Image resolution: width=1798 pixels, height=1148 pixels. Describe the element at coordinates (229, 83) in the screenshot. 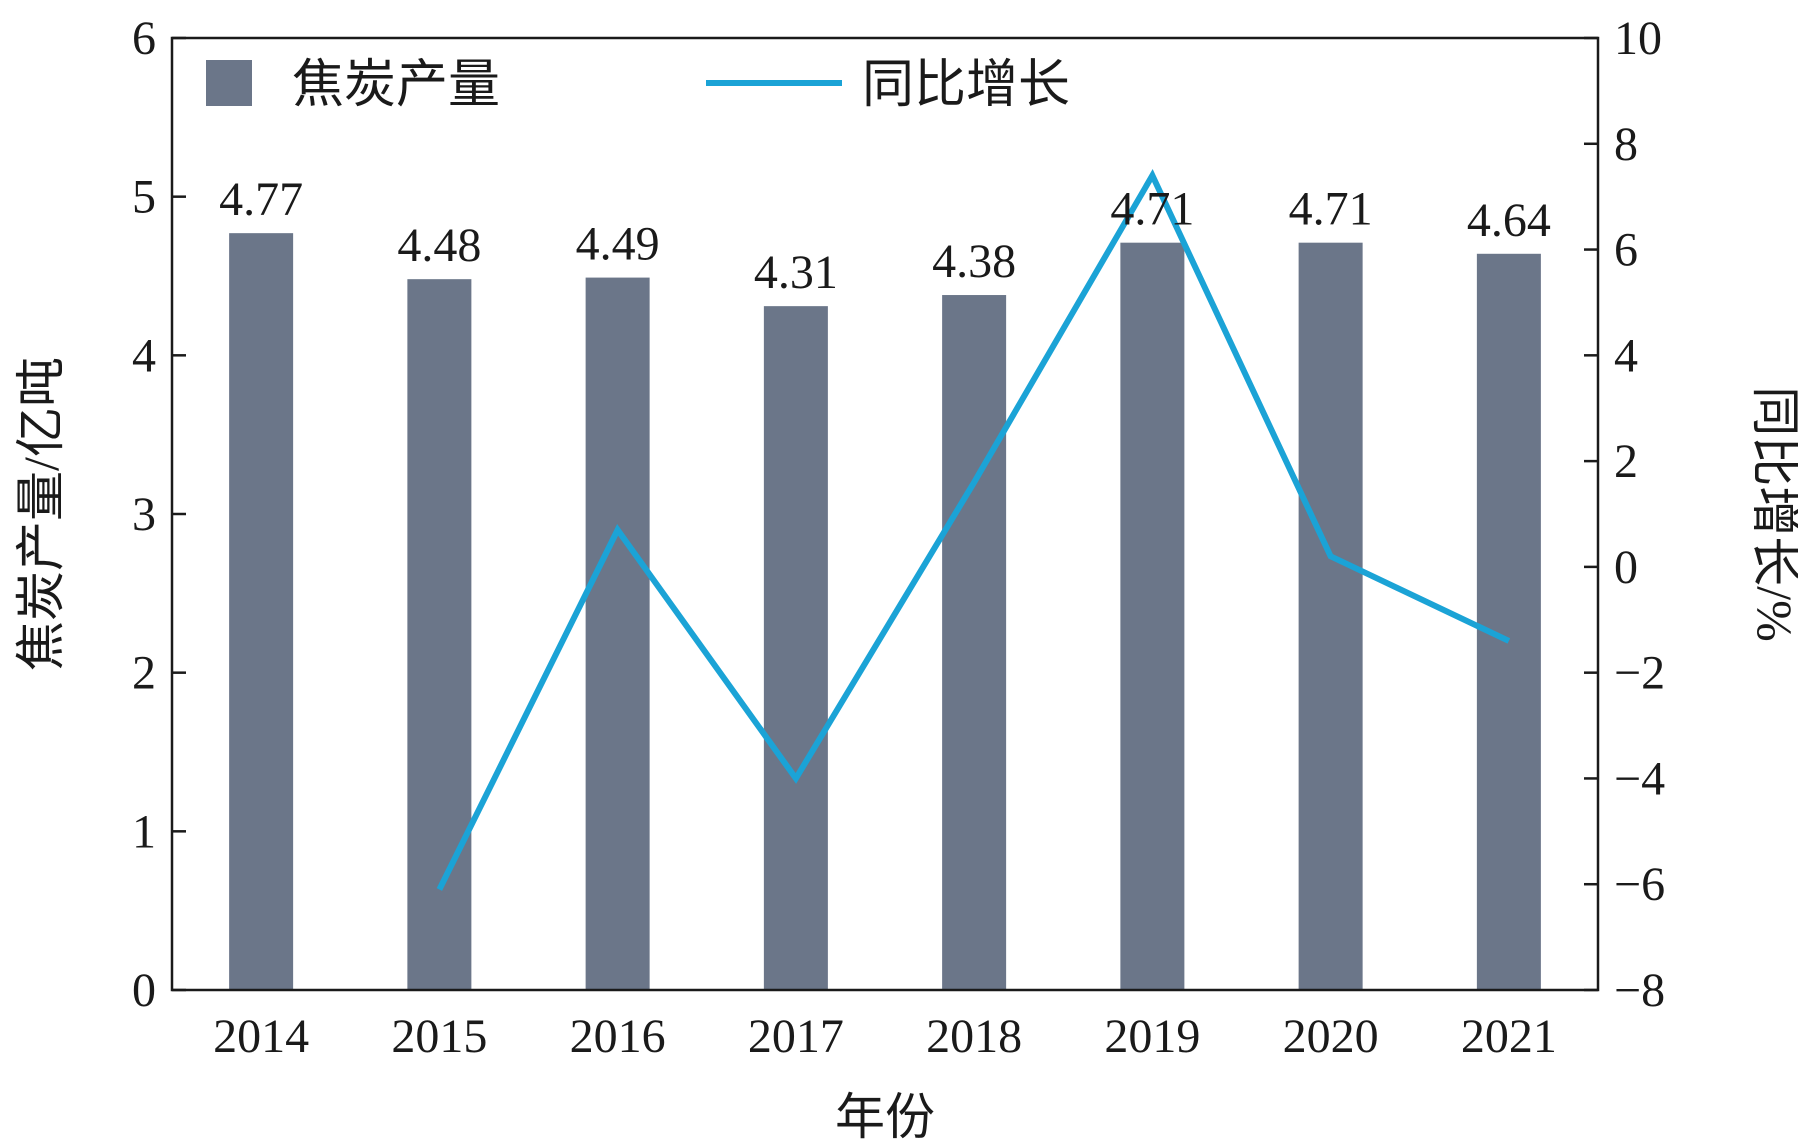

I see `legend-bar-swatch` at that location.